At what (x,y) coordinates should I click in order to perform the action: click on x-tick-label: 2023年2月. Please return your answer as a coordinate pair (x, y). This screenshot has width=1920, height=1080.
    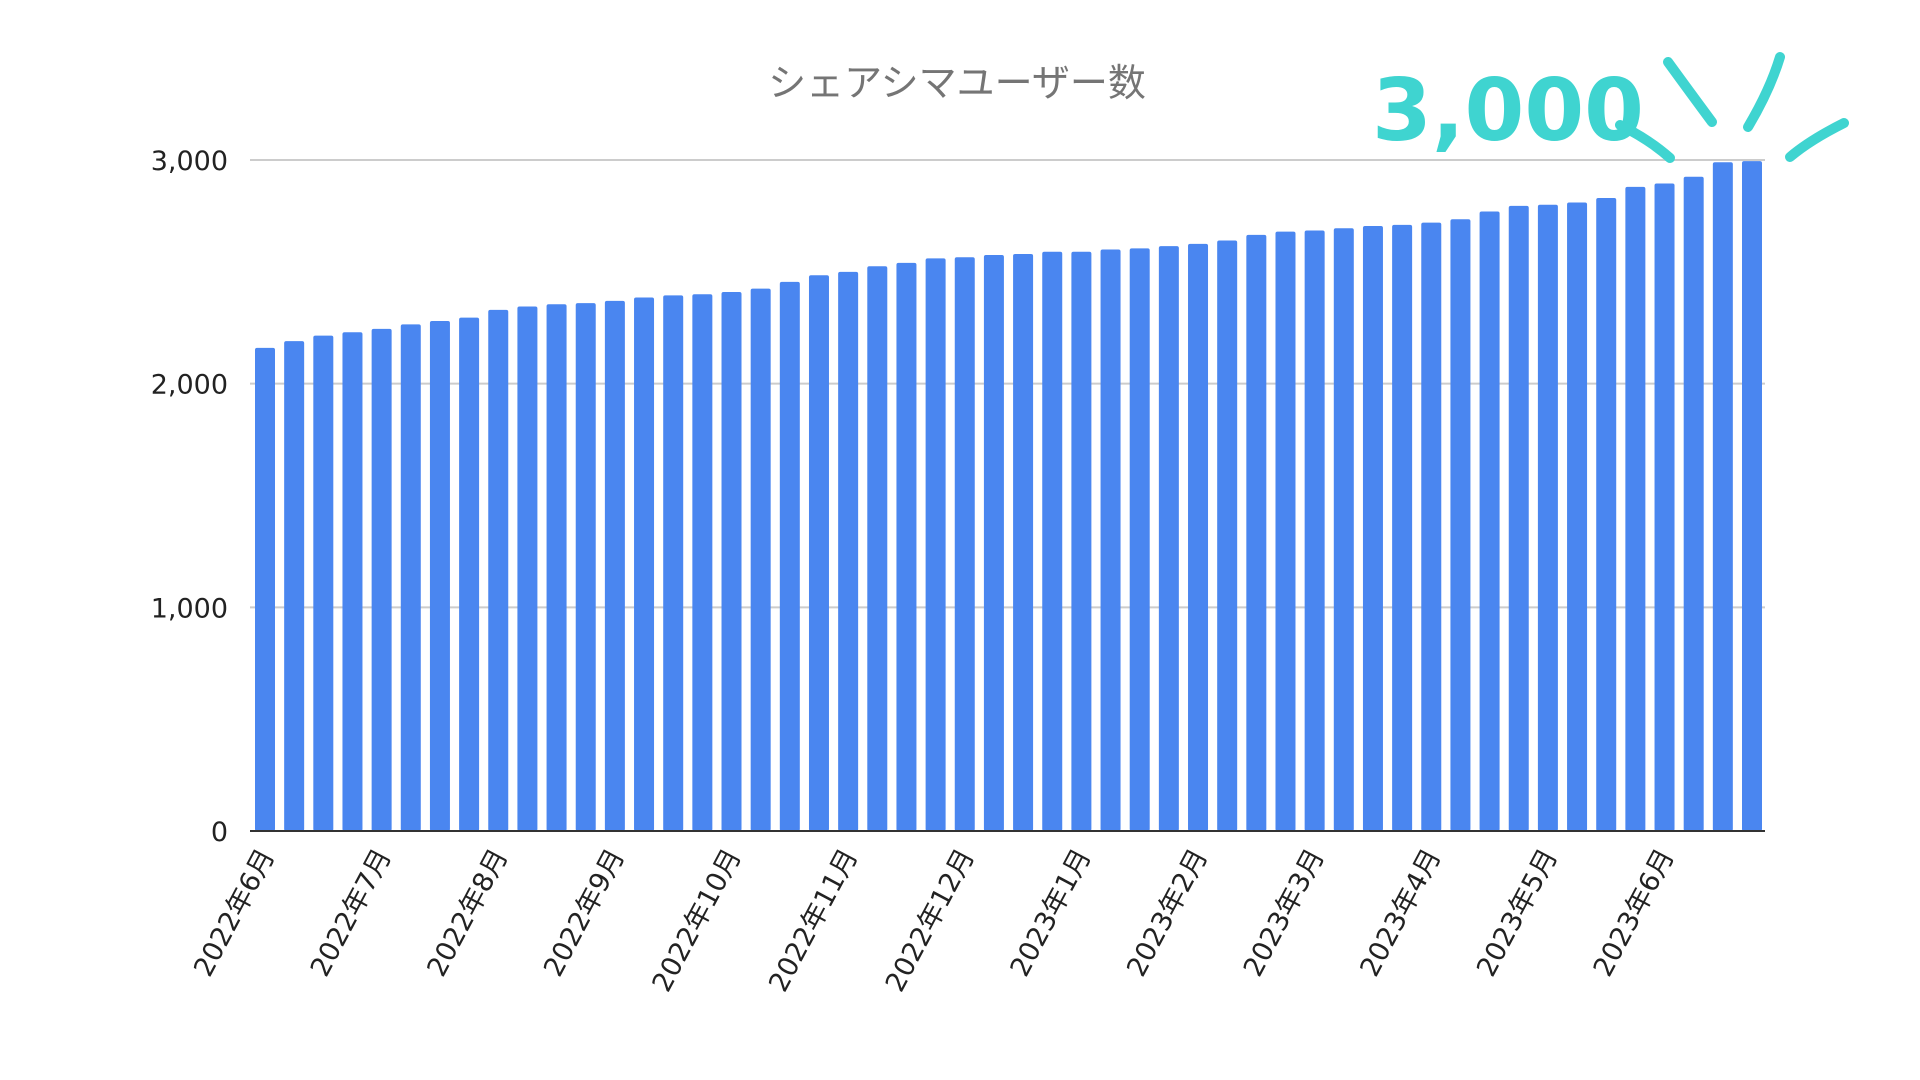
    Looking at the image, I should click on (1167, 913).